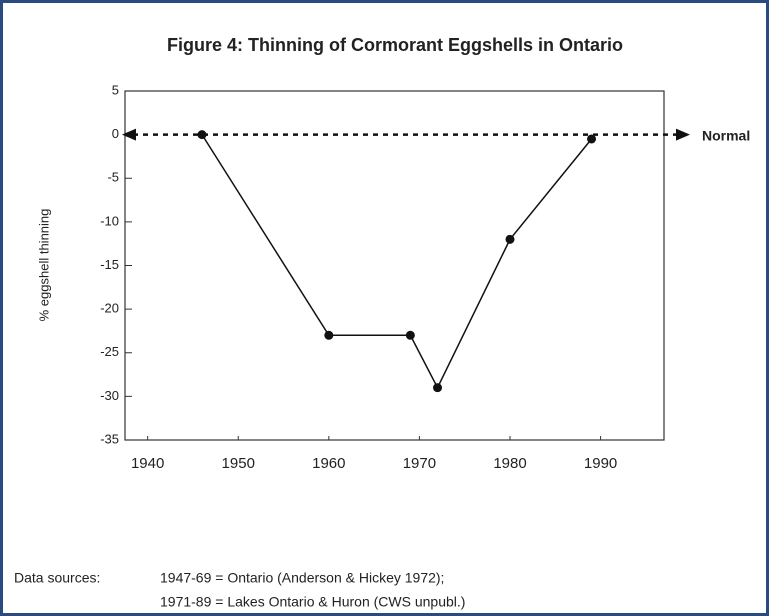 Image resolution: width=769 pixels, height=616 pixels. I want to click on y-tick-label: 5, so click(115, 89).